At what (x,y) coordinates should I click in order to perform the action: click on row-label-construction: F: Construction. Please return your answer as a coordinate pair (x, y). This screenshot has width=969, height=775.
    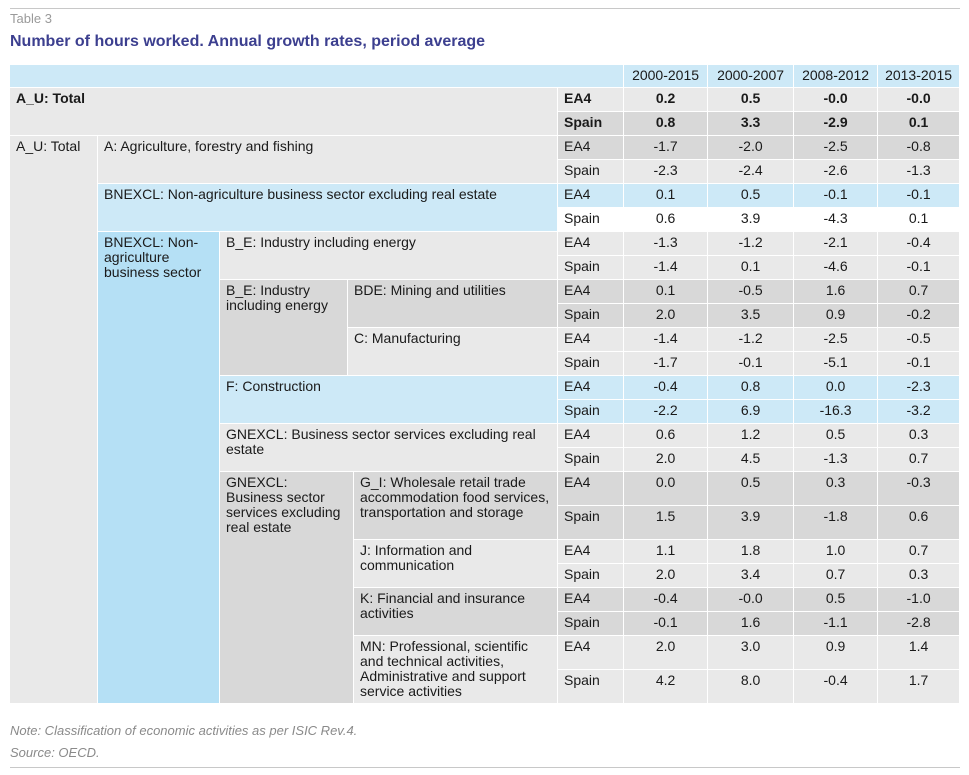
    Looking at the image, I should click on (389, 400).